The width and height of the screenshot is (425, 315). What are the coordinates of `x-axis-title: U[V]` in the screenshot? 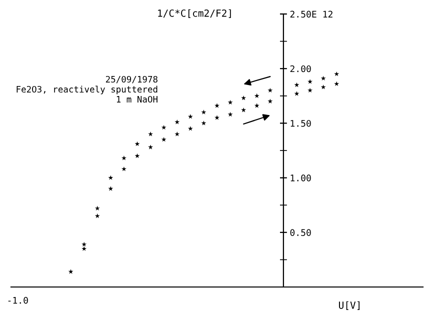 It's located at (349, 305).